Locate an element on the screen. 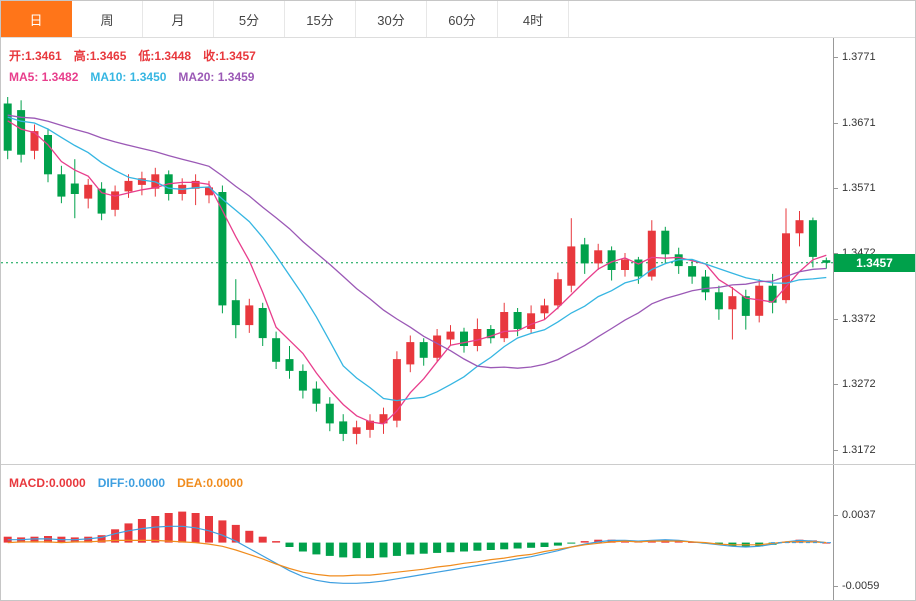  ma5-value: MA5: 1.3482 is located at coordinates (44, 77).